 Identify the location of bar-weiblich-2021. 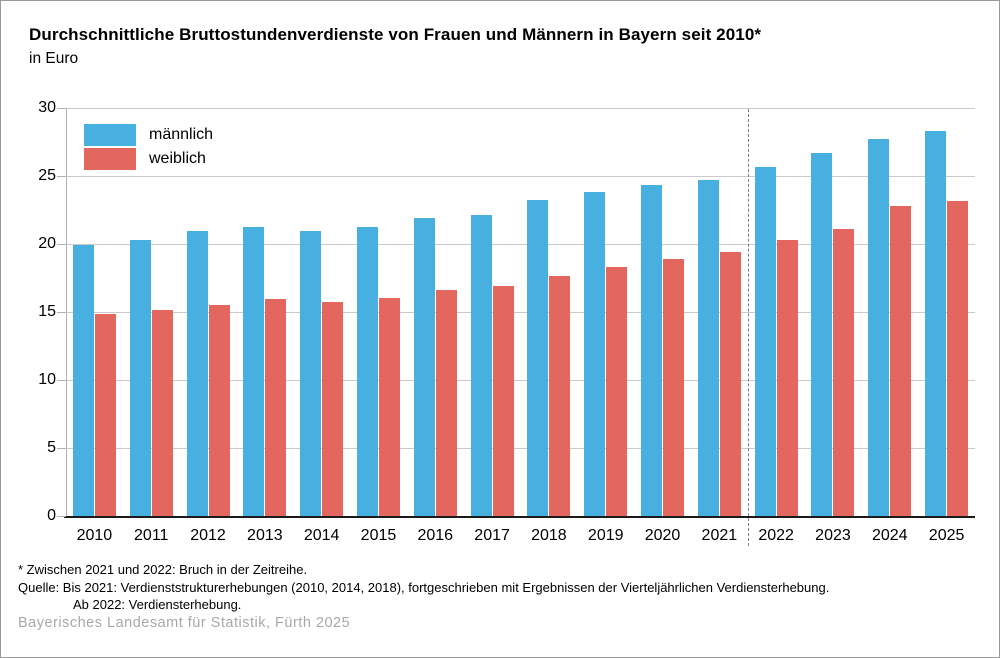
(730, 384).